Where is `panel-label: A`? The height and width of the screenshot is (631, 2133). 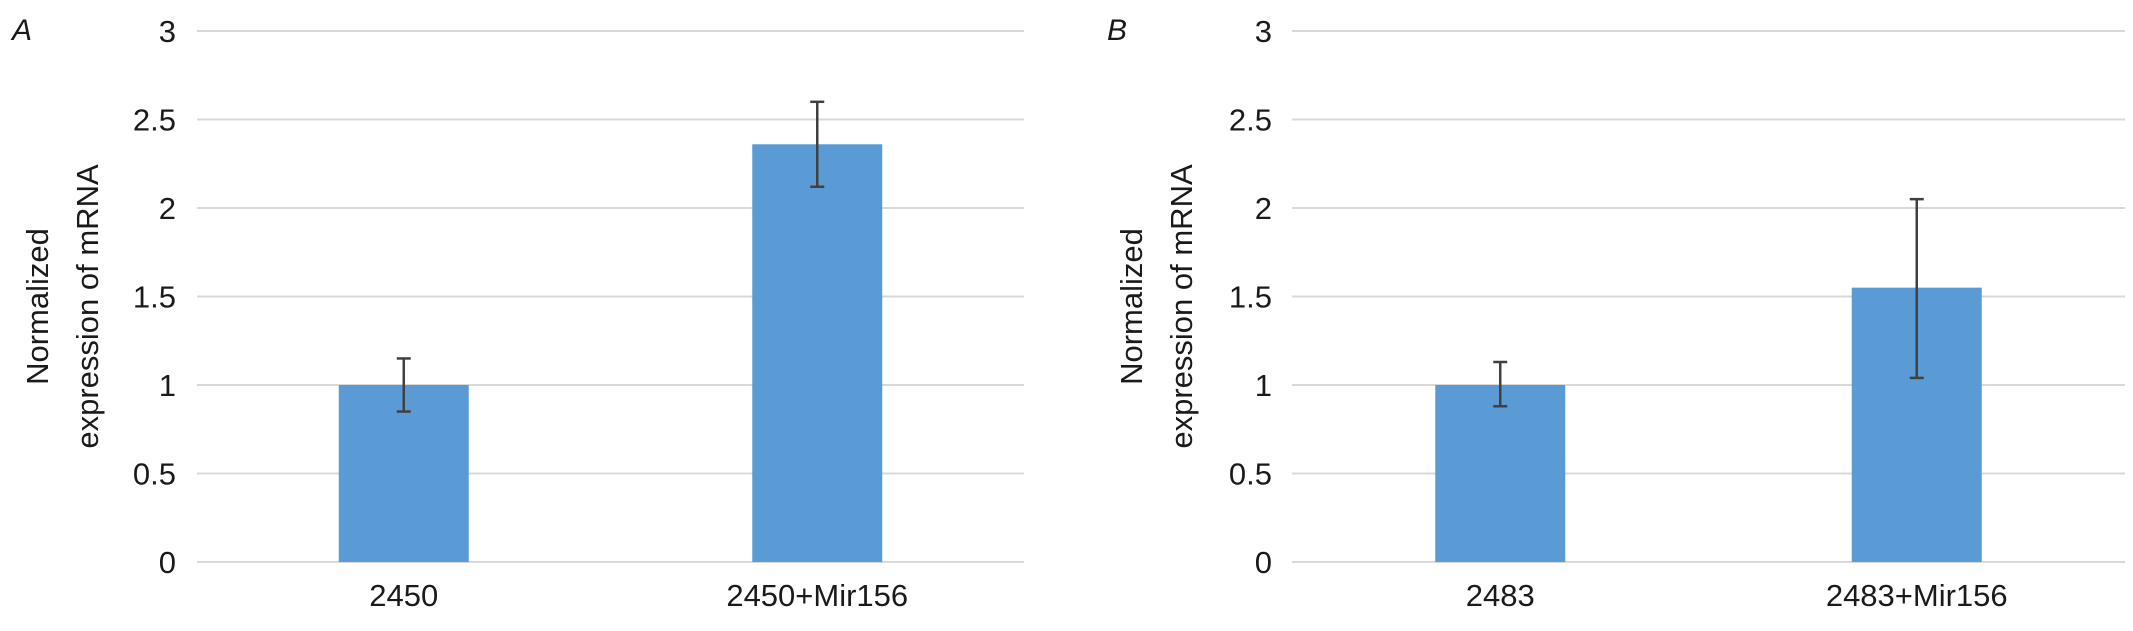
panel-label: A is located at coordinates (21, 30).